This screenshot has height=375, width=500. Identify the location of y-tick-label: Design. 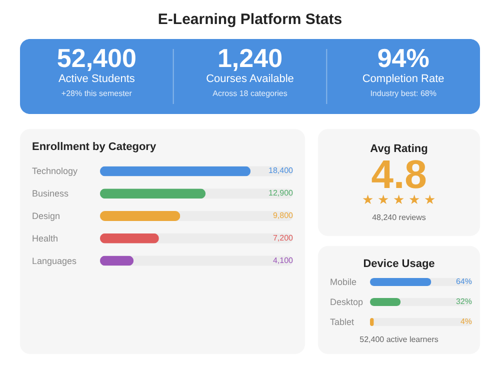
(46, 216).